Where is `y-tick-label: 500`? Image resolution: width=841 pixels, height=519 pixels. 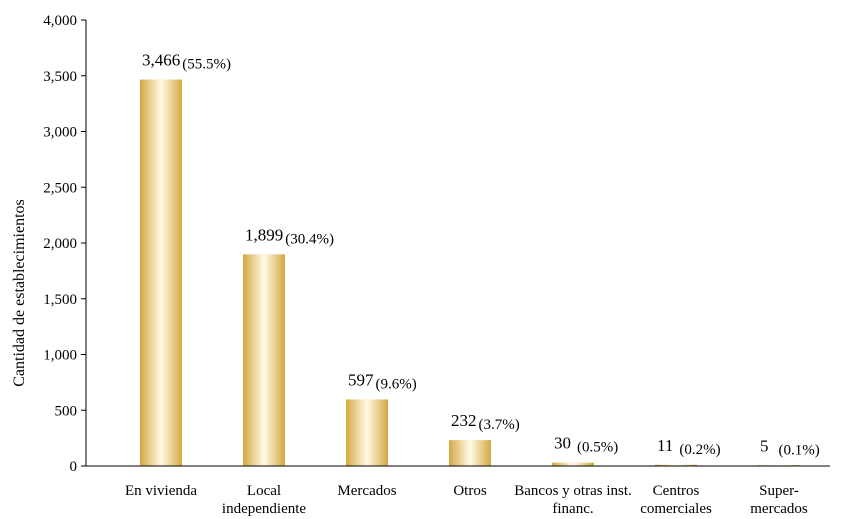 y-tick-label: 500 is located at coordinates (66, 411).